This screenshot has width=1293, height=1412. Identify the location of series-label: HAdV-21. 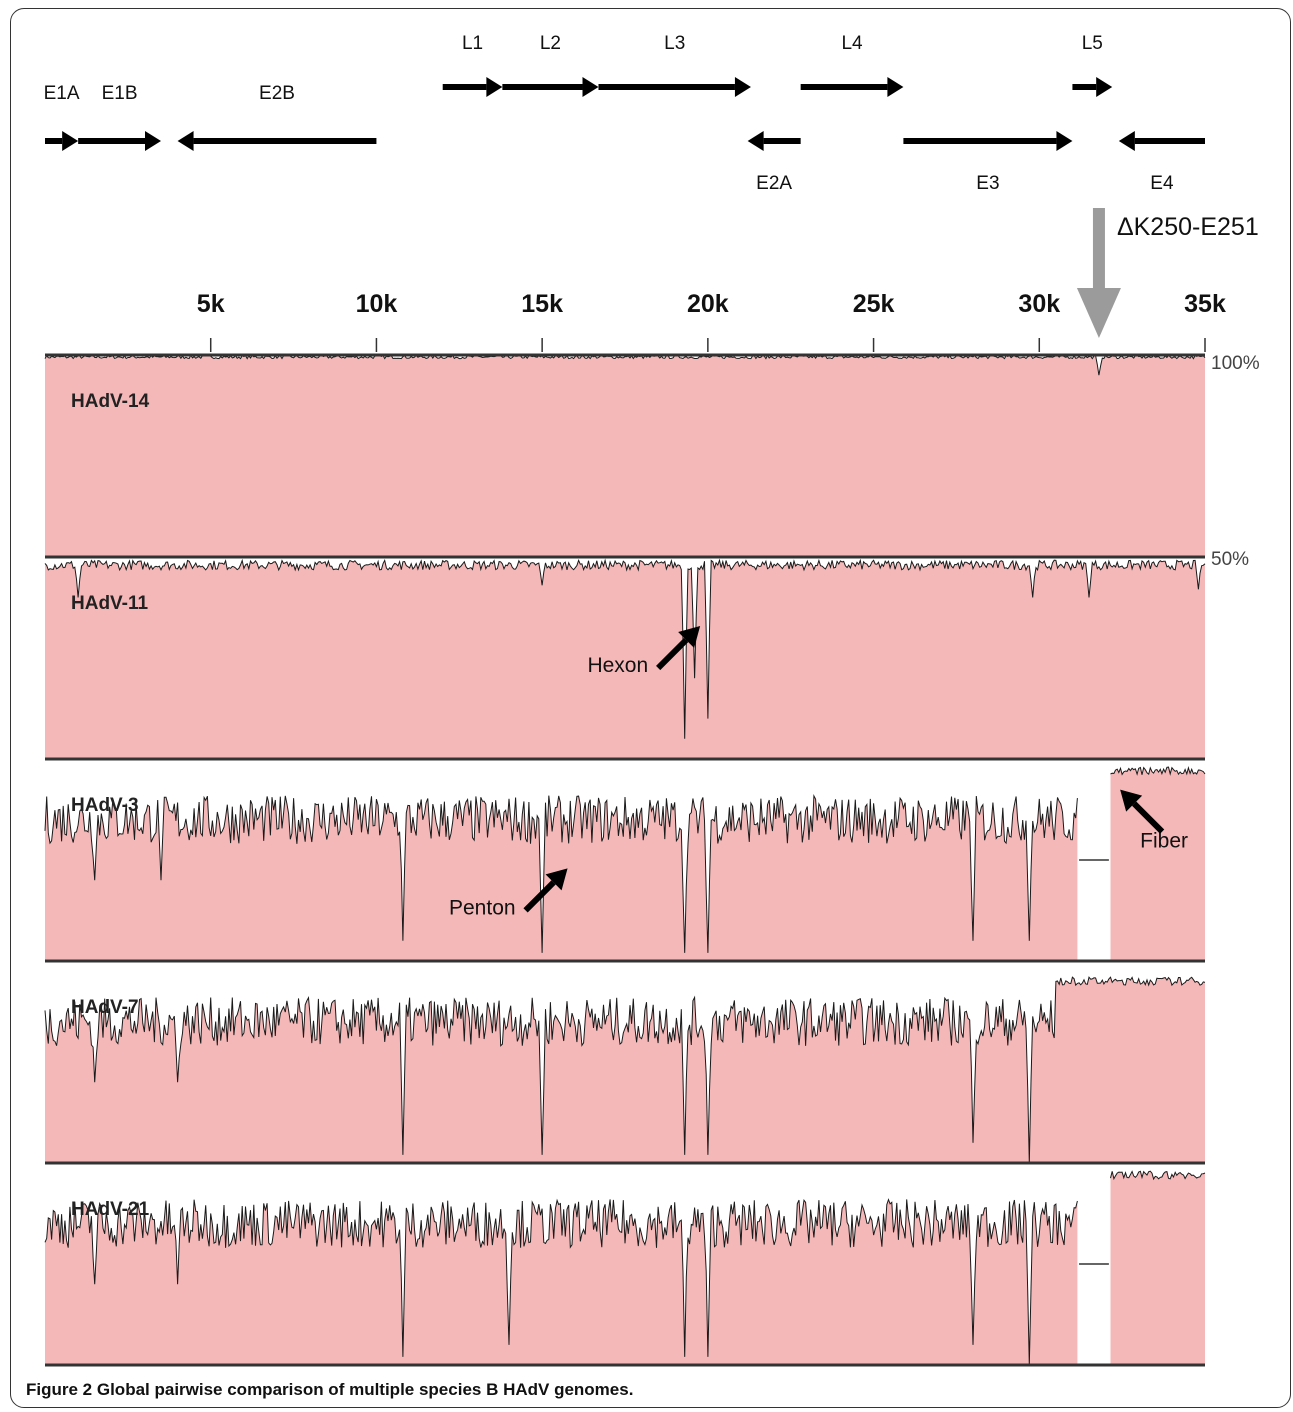
(110, 1209).